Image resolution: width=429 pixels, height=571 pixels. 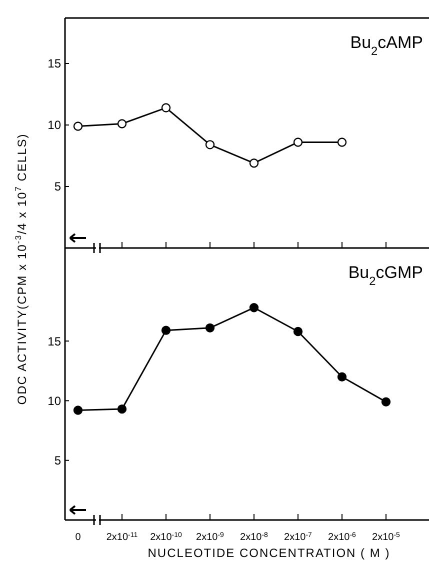 What do you see at coordinates (254, 537) in the screenshot?
I see `x-tick-label: 2x10$^{-8}$` at bounding box center [254, 537].